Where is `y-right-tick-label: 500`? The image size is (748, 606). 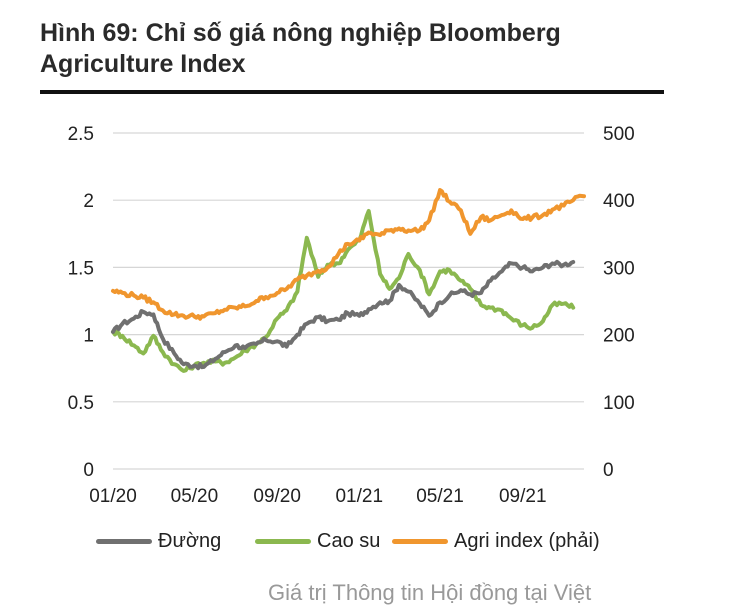
y-right-tick-label: 500 is located at coordinates (619, 134).